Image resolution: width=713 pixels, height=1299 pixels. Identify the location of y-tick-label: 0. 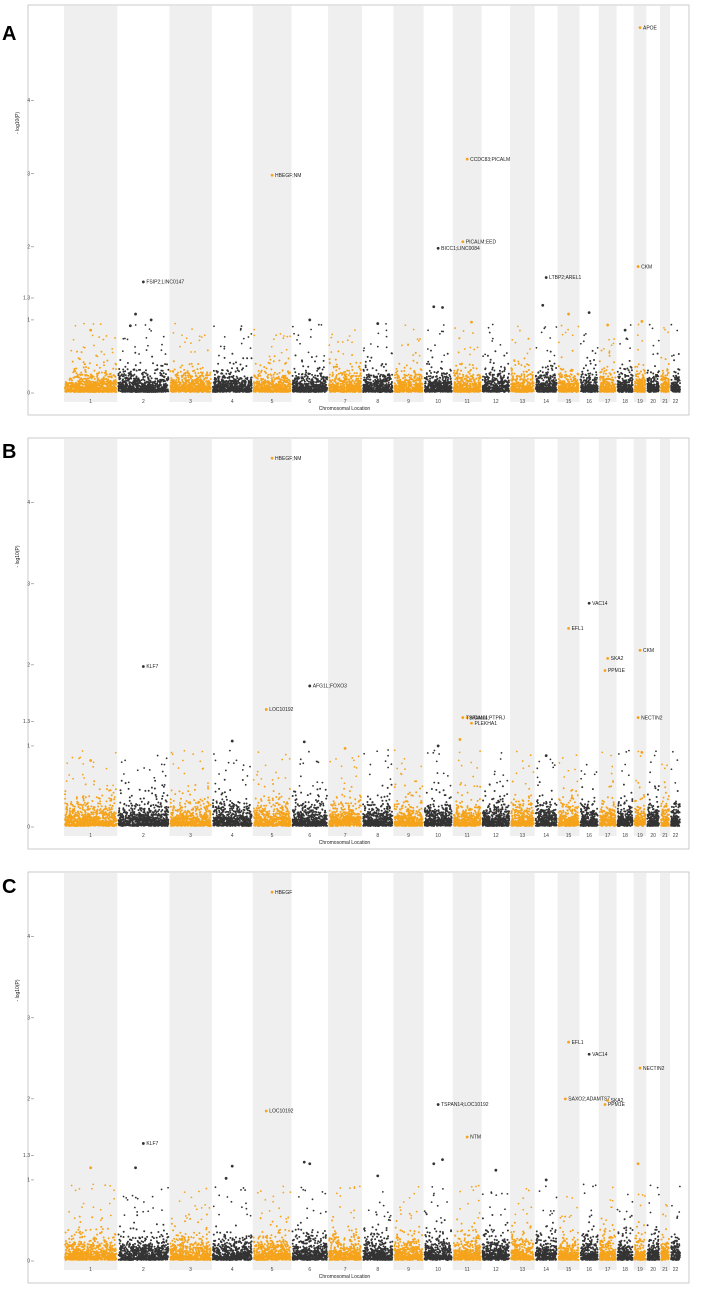
(28, 1262).